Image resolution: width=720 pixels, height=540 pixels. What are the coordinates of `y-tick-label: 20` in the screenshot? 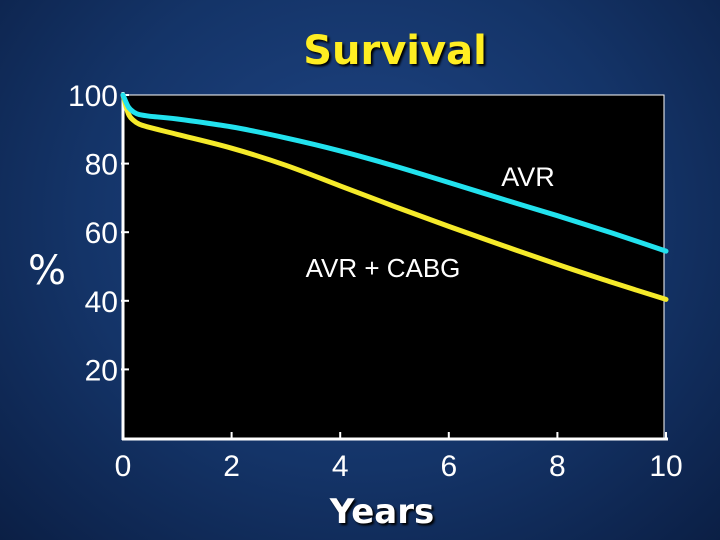 It's located at (101, 370).